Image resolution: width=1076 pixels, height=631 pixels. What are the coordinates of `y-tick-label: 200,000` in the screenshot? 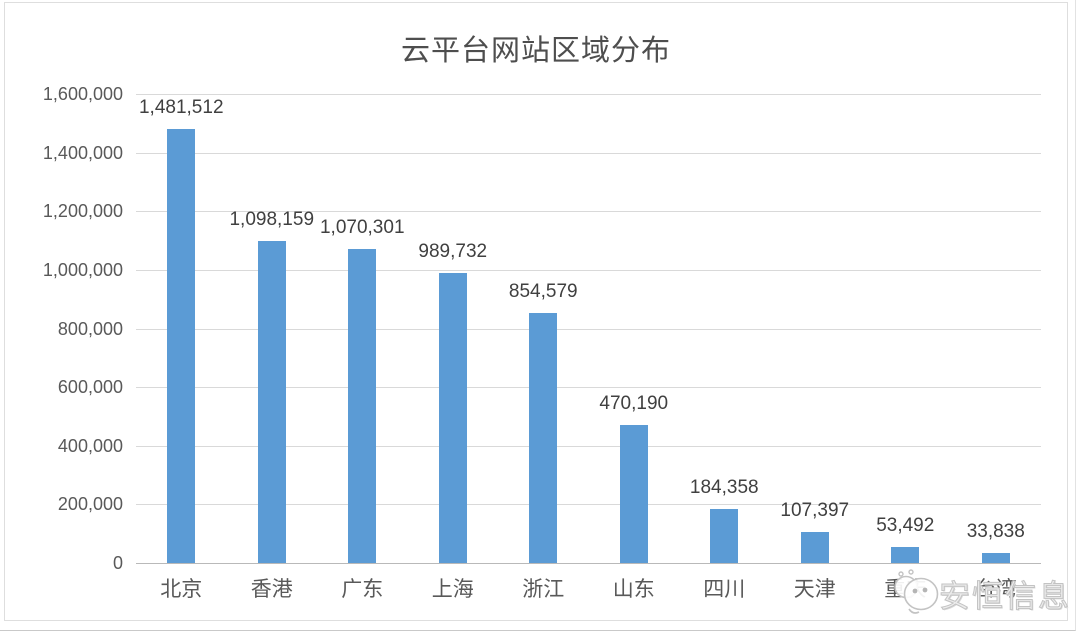 It's located at (90, 504).